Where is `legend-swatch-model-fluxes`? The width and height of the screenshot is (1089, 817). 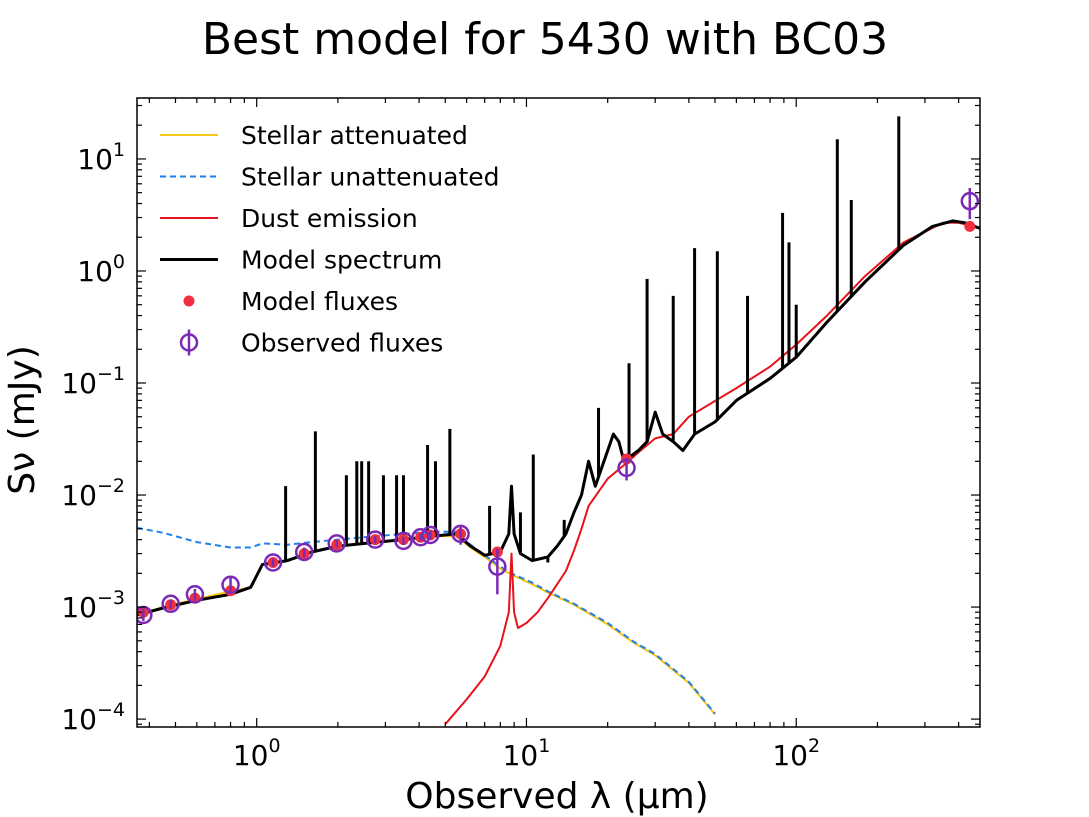
legend-swatch-model-fluxes is located at coordinates (189, 301).